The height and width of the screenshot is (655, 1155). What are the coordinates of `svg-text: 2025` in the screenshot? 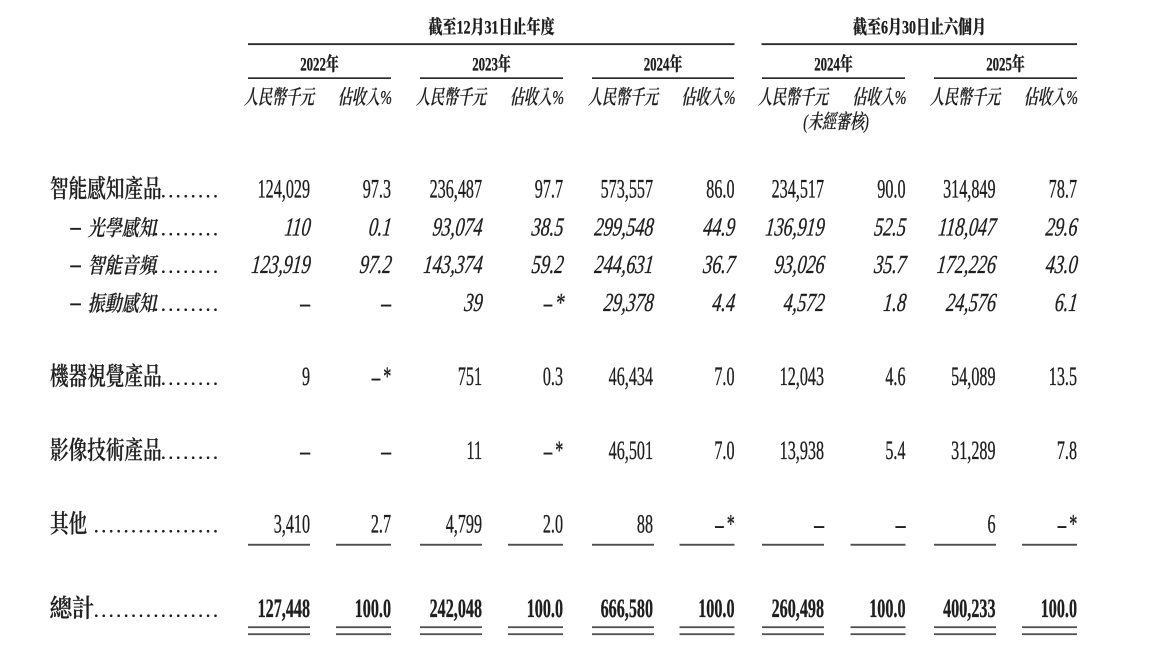 It's located at (999, 64).